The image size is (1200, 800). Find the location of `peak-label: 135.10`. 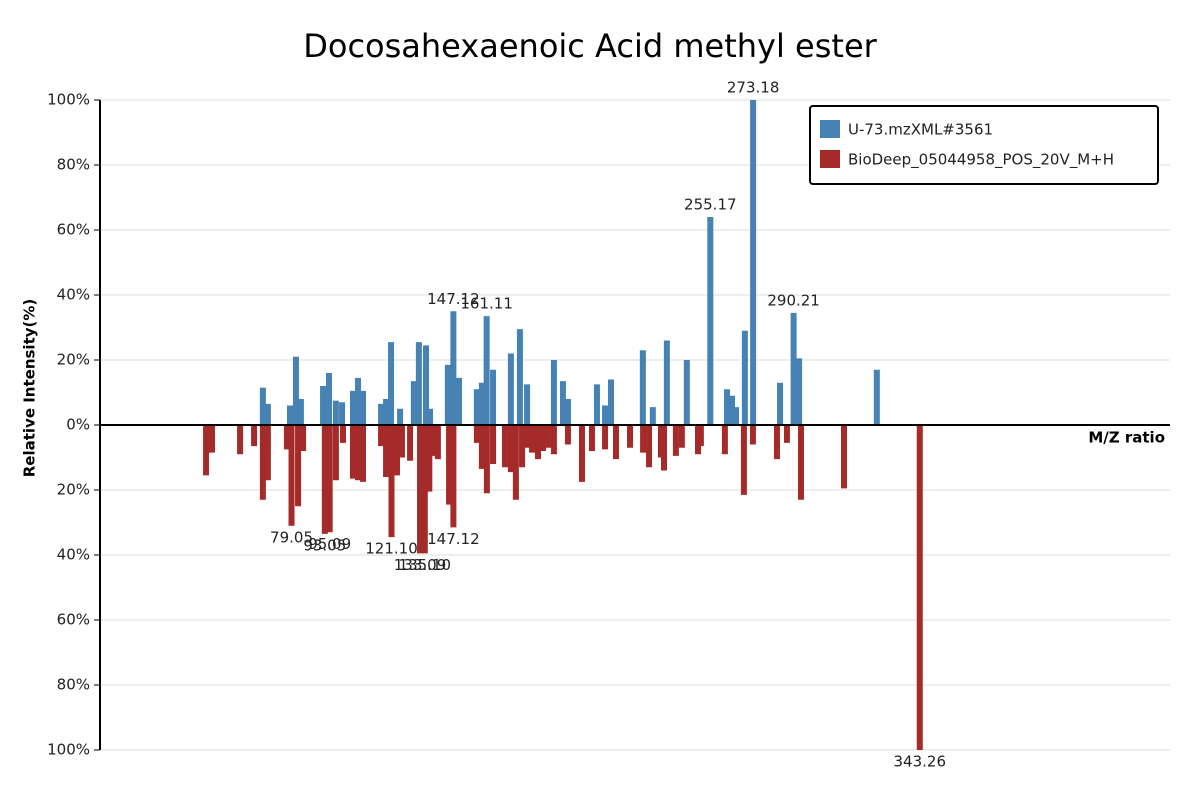

peak-label: 135.10 is located at coordinates (425, 565).